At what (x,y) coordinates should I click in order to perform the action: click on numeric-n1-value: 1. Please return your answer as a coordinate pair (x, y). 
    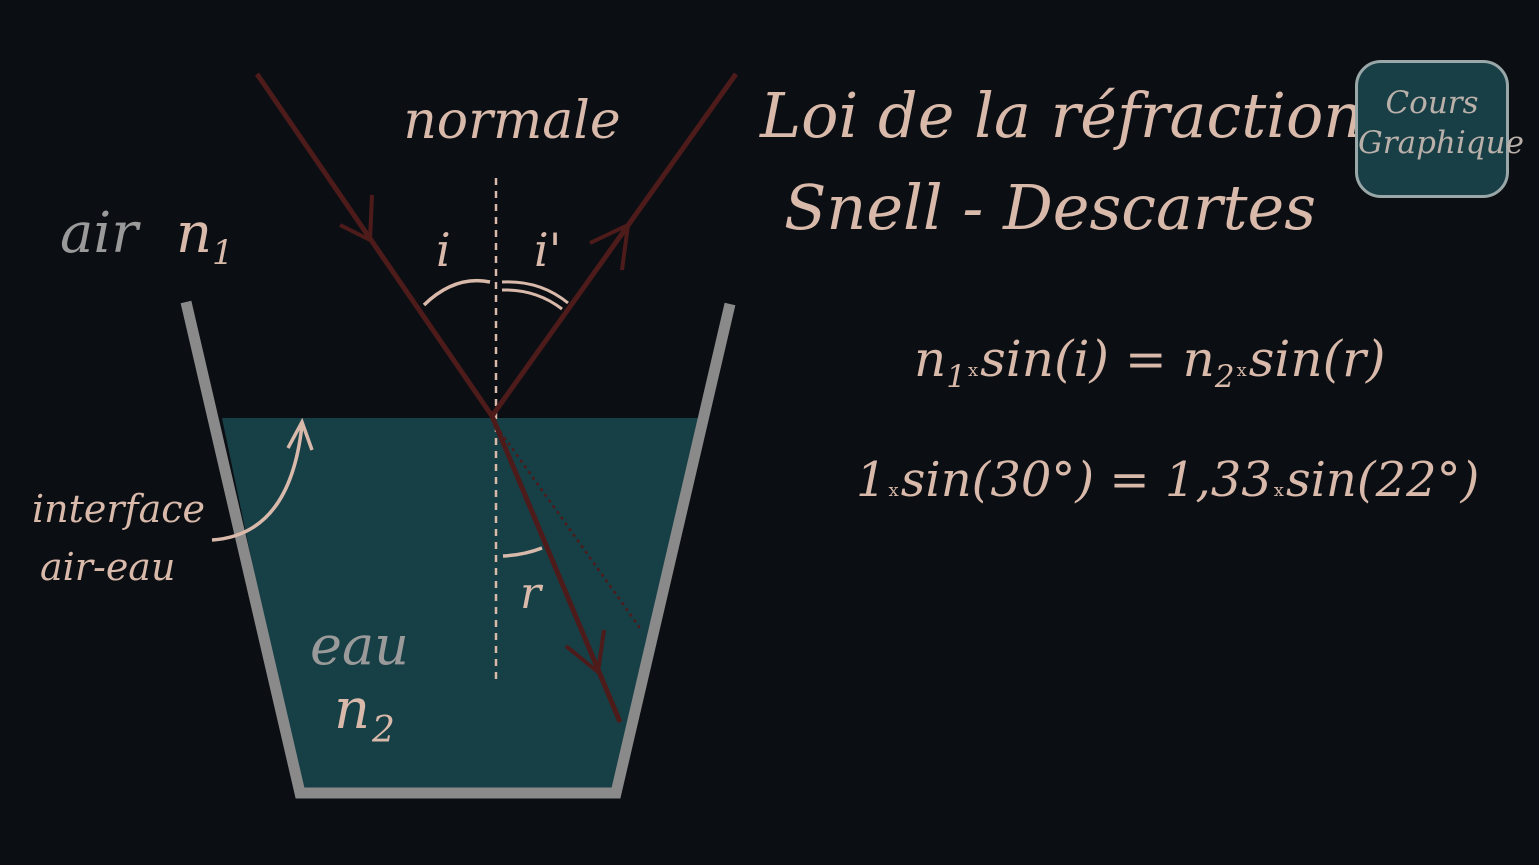
    Looking at the image, I should click on (871, 480).